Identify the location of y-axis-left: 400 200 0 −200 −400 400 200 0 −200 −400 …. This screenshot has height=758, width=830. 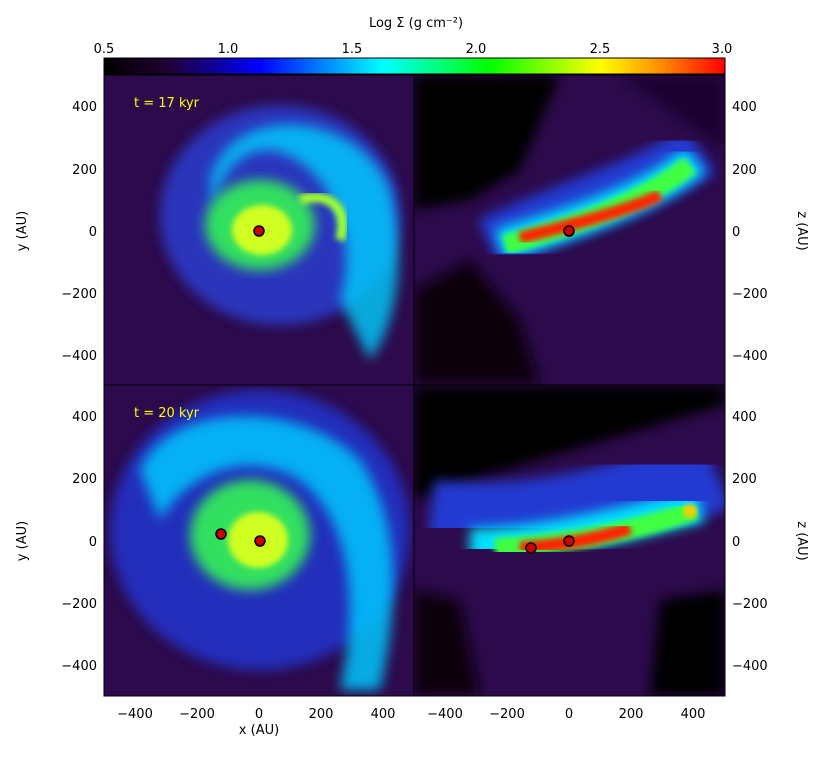
(56, 387).